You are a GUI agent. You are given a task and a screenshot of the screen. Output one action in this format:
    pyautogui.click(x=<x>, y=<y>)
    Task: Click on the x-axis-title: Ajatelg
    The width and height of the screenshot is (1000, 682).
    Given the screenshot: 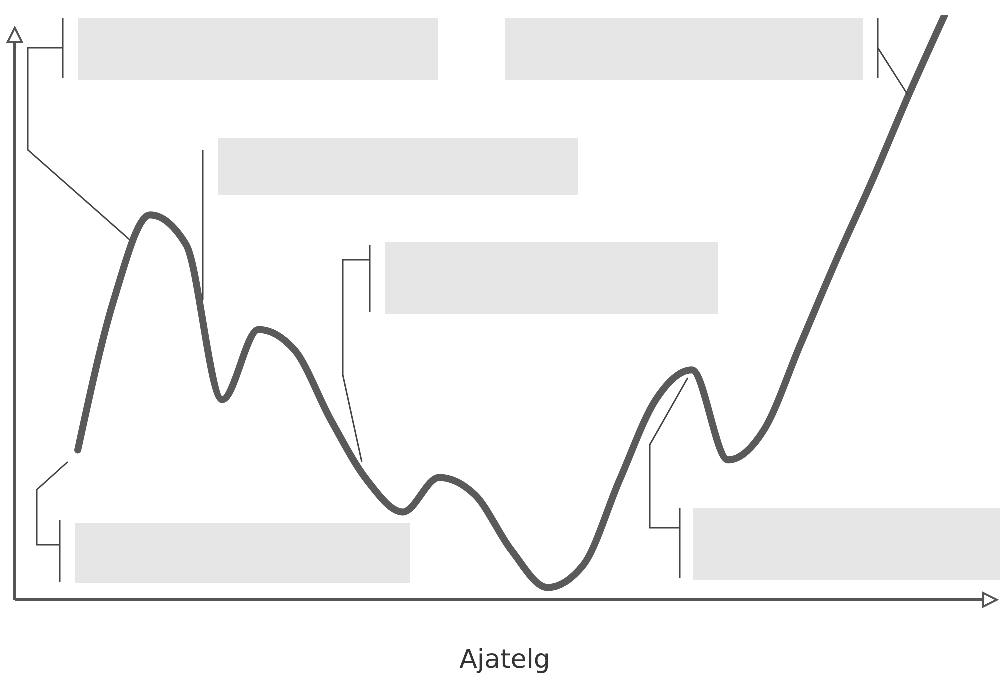 What is the action you would take?
    pyautogui.click(x=505, y=660)
    